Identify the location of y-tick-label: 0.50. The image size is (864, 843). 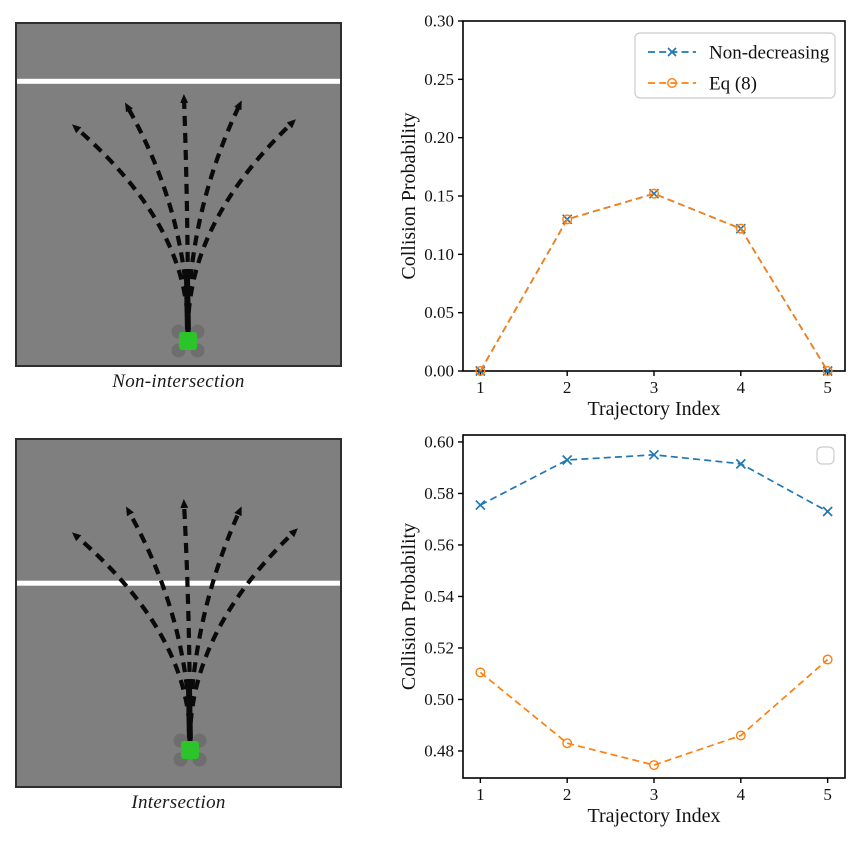
(439, 699).